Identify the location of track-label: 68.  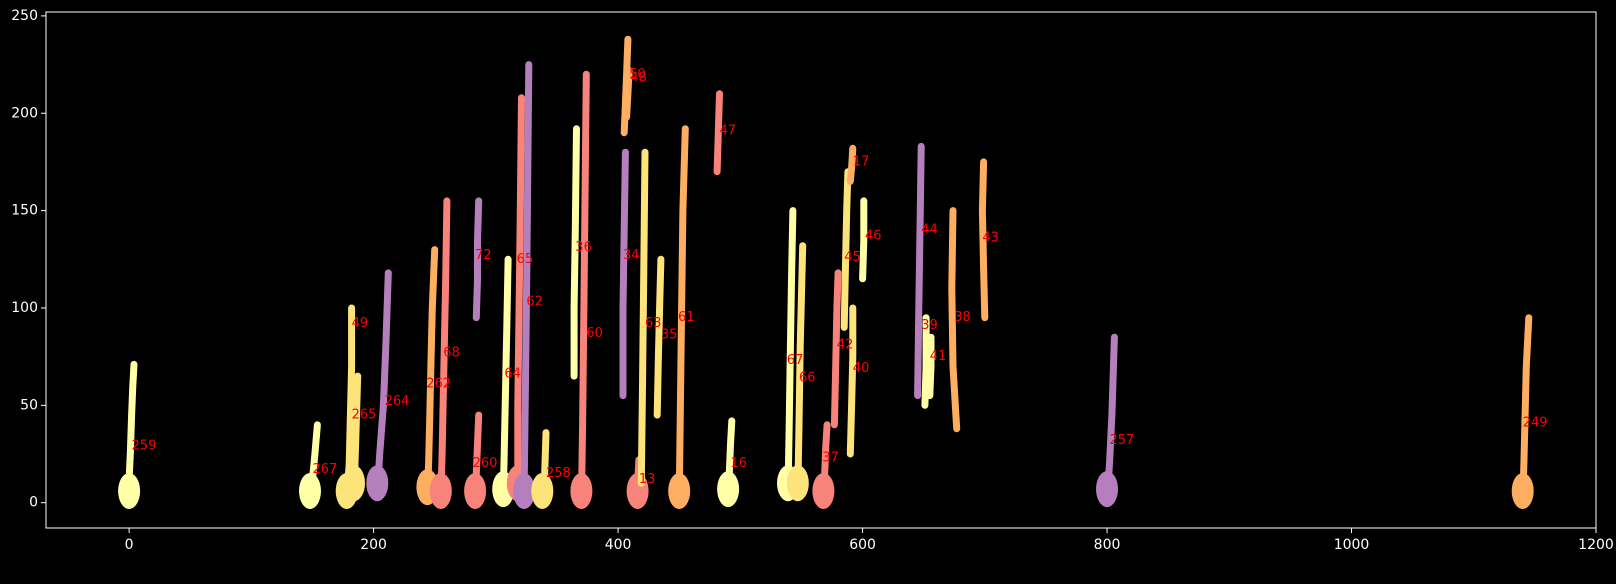
(451, 352).